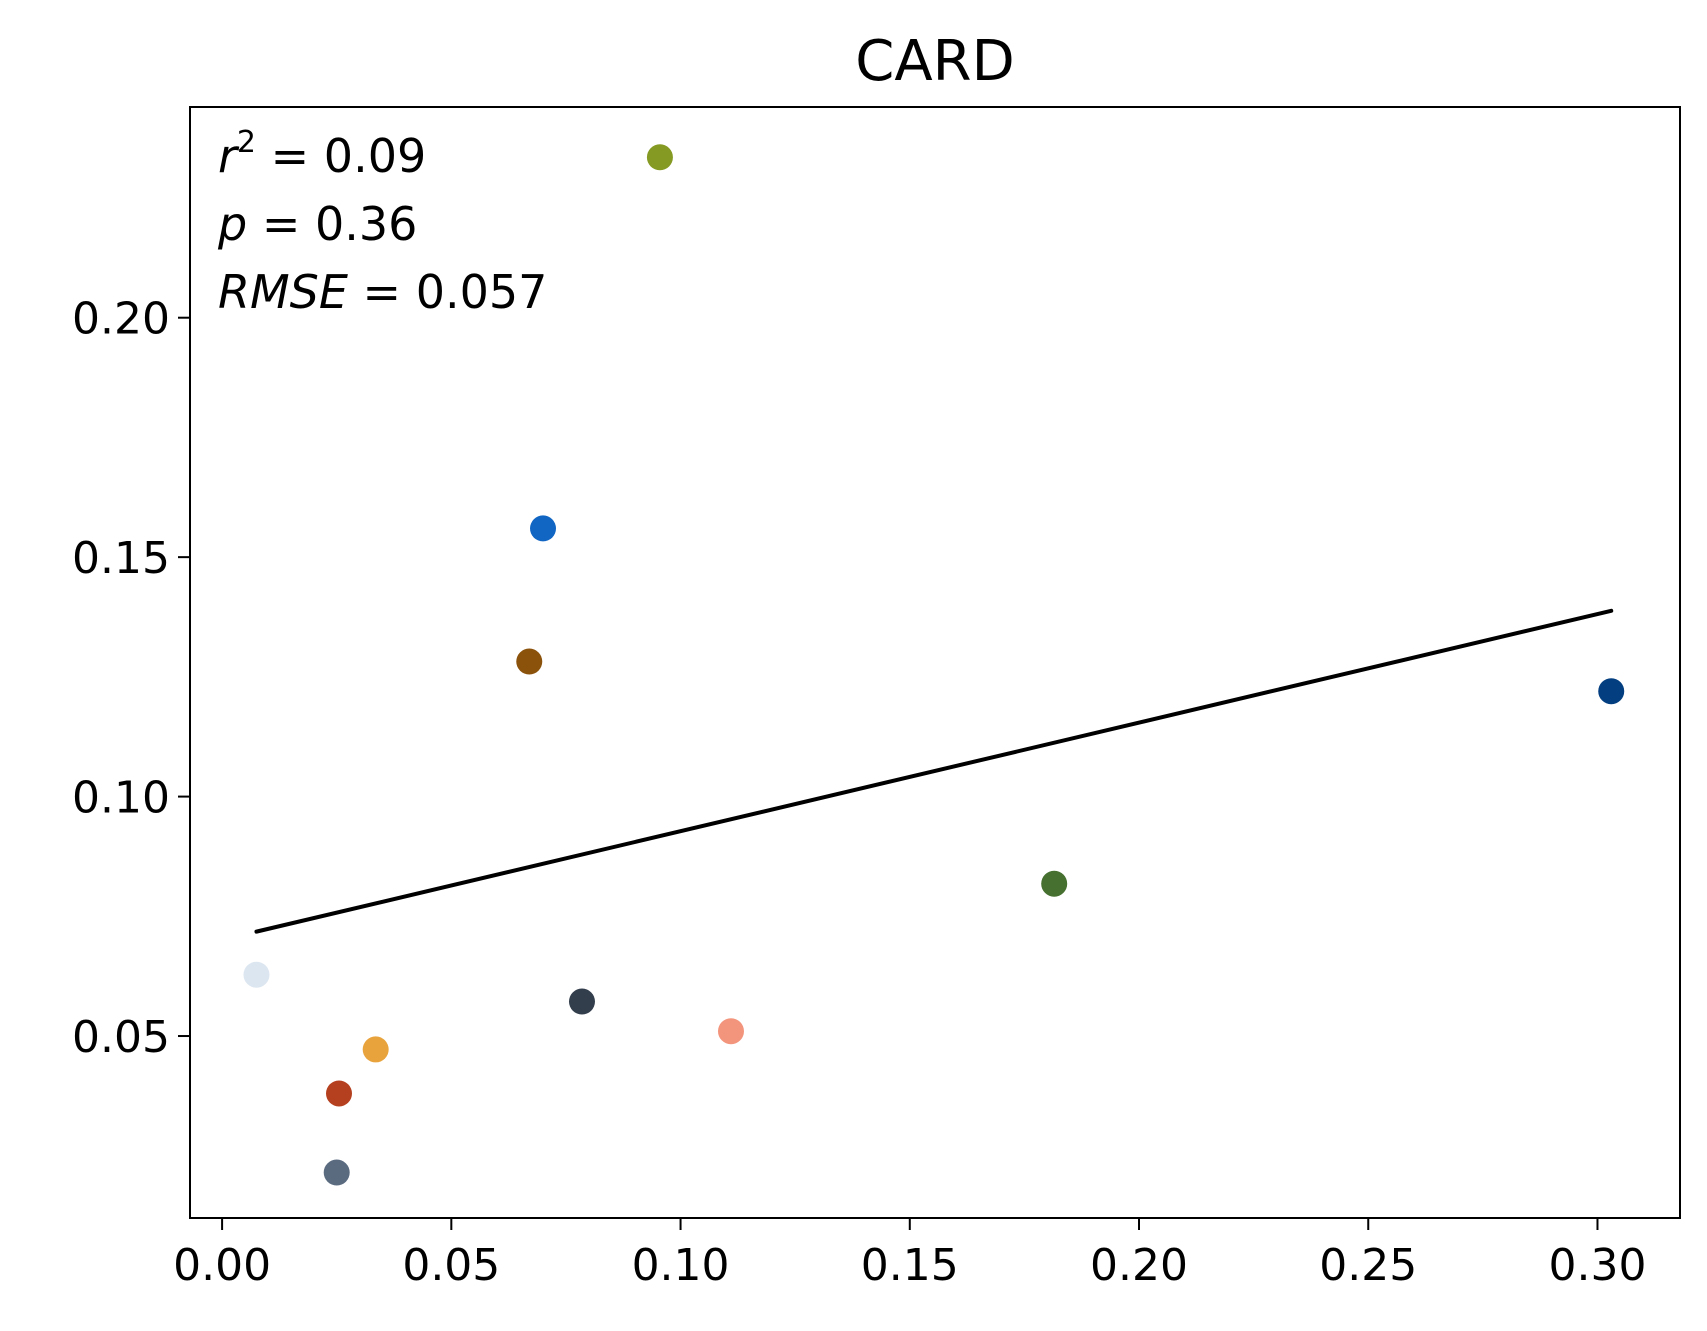  I want to click on x-tick-label: 0.25, so click(1368, 1265).